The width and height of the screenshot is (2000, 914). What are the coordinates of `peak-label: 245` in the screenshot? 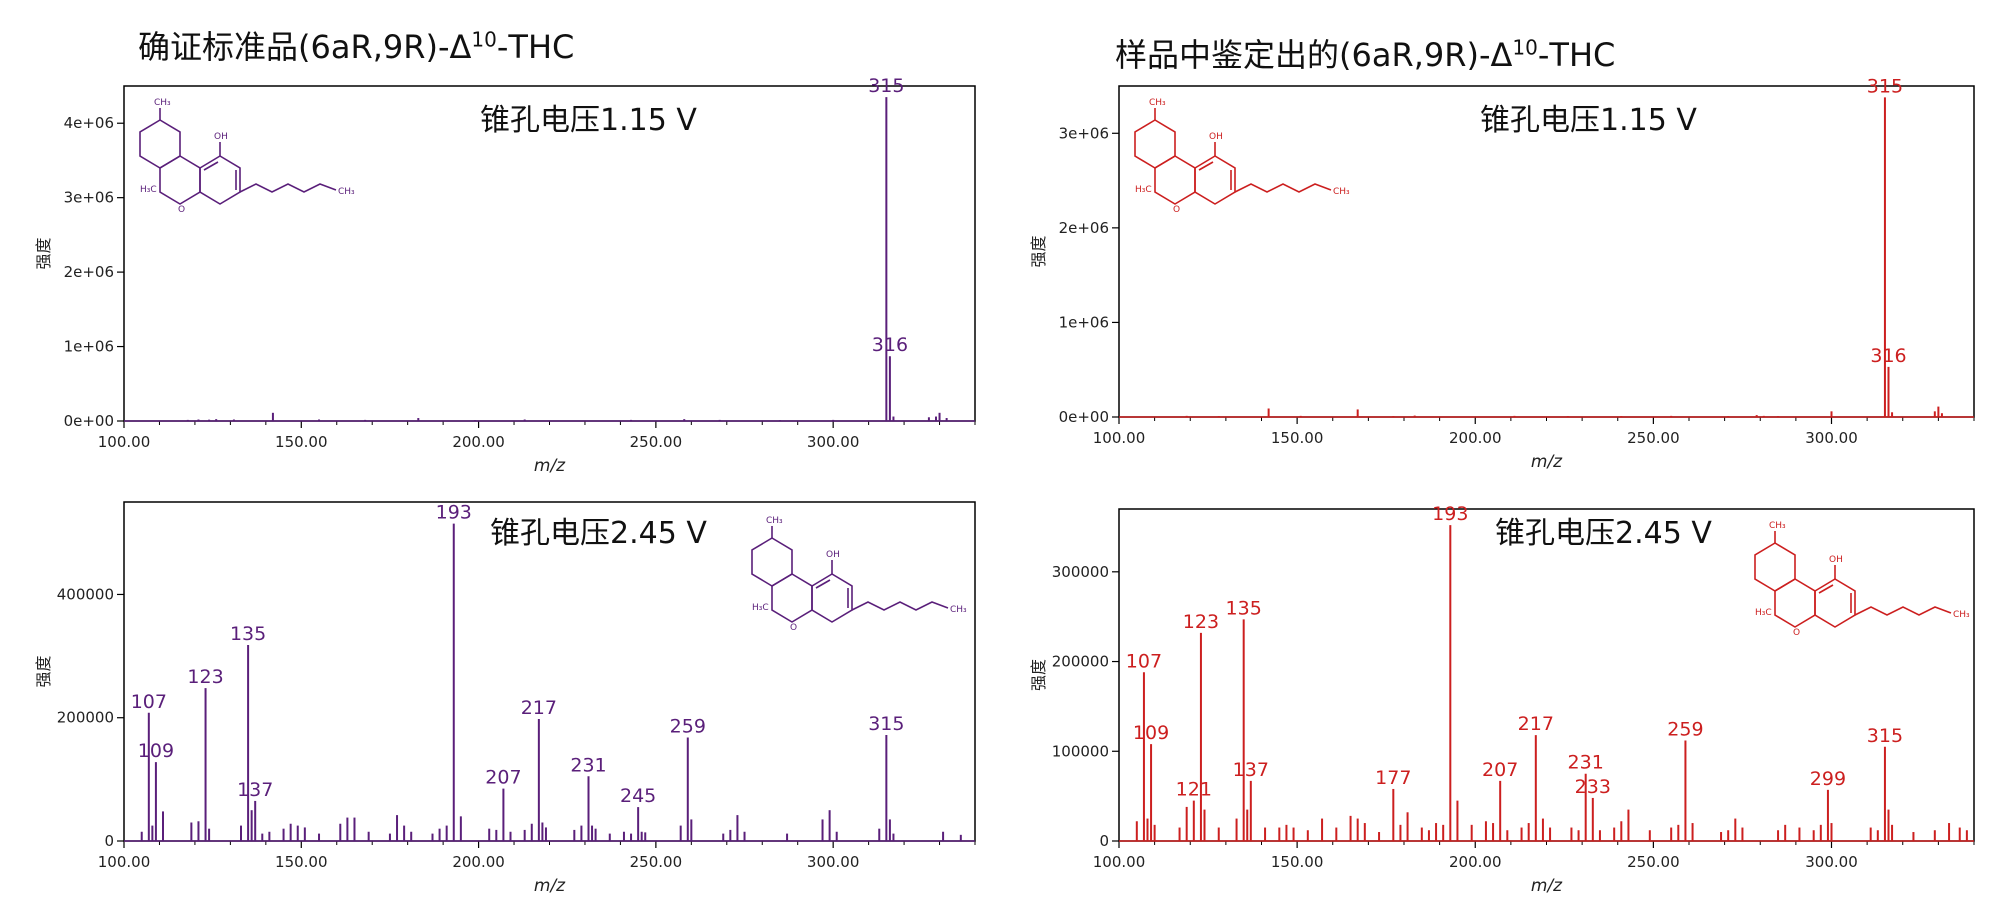 It's located at (638, 796).